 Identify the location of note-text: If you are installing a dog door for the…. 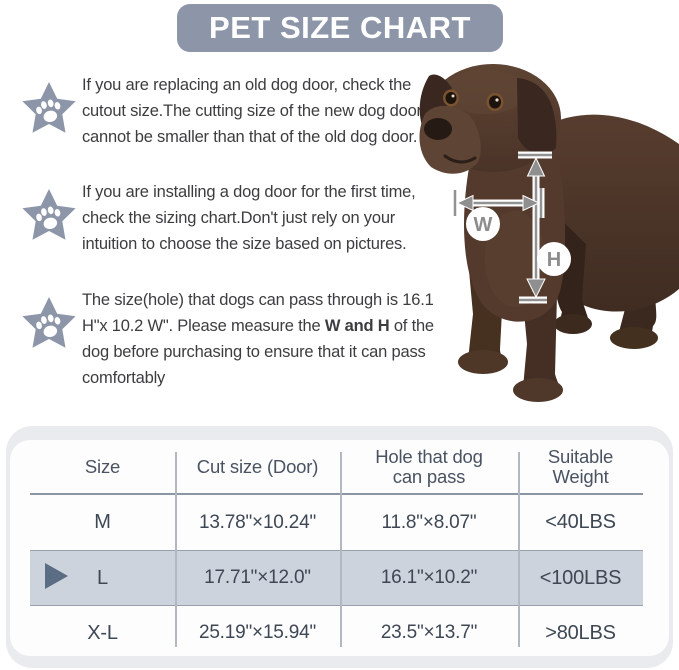
(260, 218).